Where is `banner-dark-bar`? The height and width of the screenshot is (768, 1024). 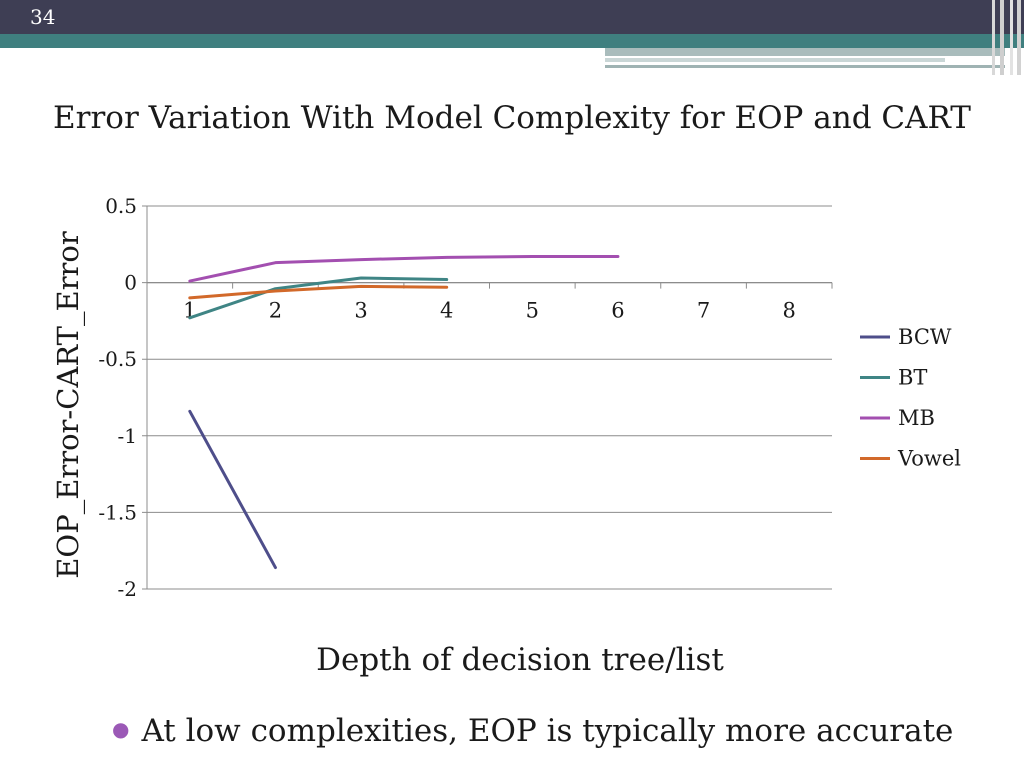
banner-dark-bar is located at coordinates (512, 17).